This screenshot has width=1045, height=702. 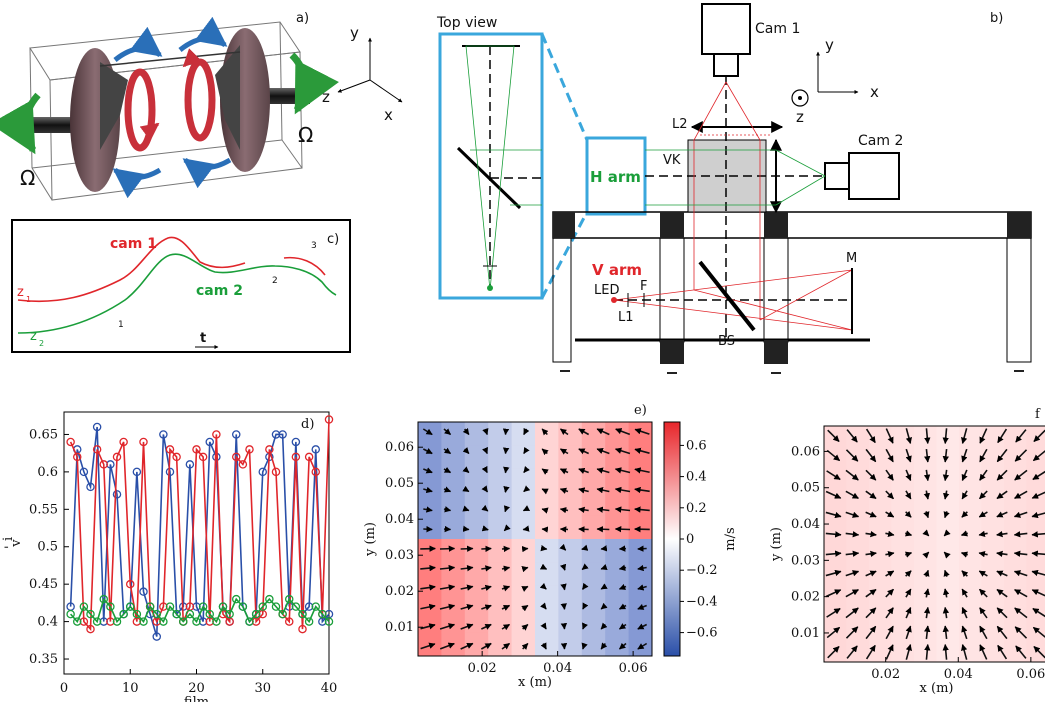 What do you see at coordinates (702, 570) in the screenshot?
I see `colorbar-tick-label: −0.2` at bounding box center [702, 570].